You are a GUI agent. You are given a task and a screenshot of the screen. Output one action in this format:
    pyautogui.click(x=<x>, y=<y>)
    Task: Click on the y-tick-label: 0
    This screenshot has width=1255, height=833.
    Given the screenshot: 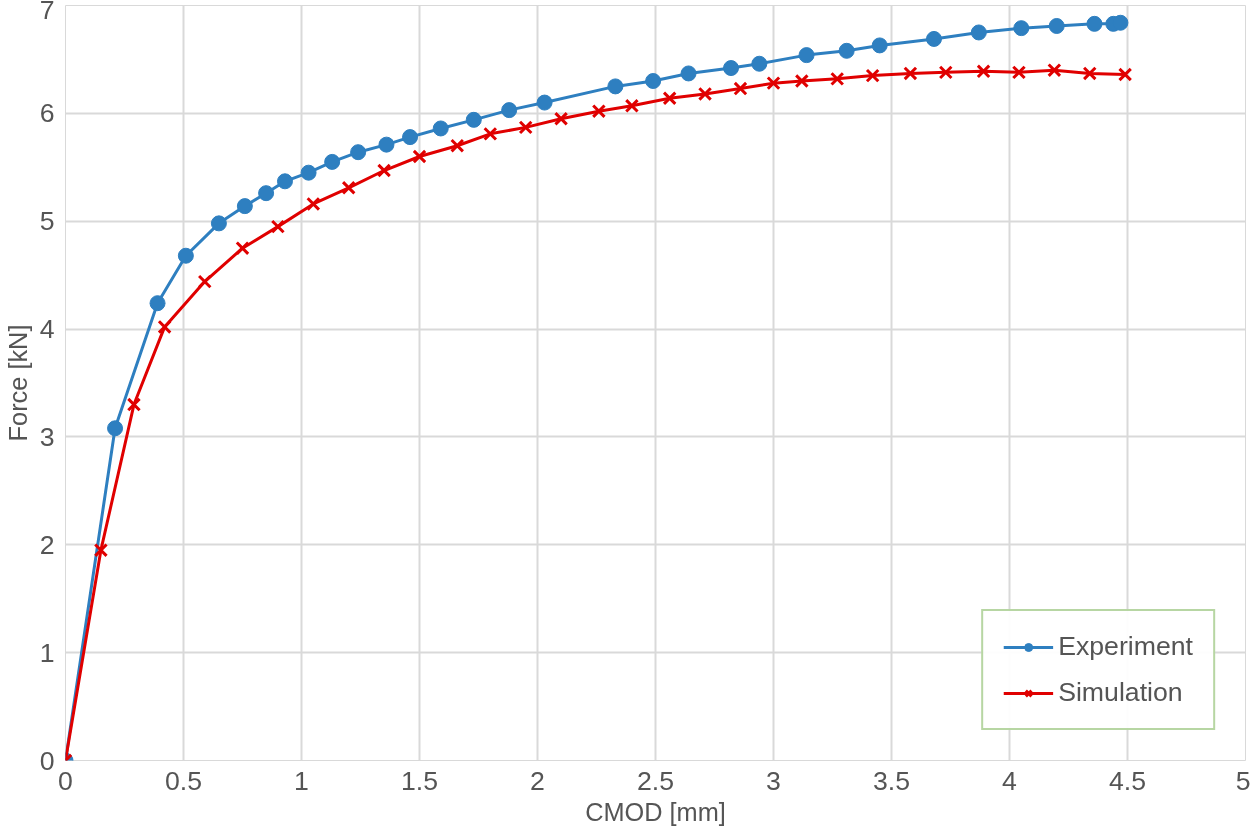 What is the action you would take?
    pyautogui.click(x=47, y=760)
    